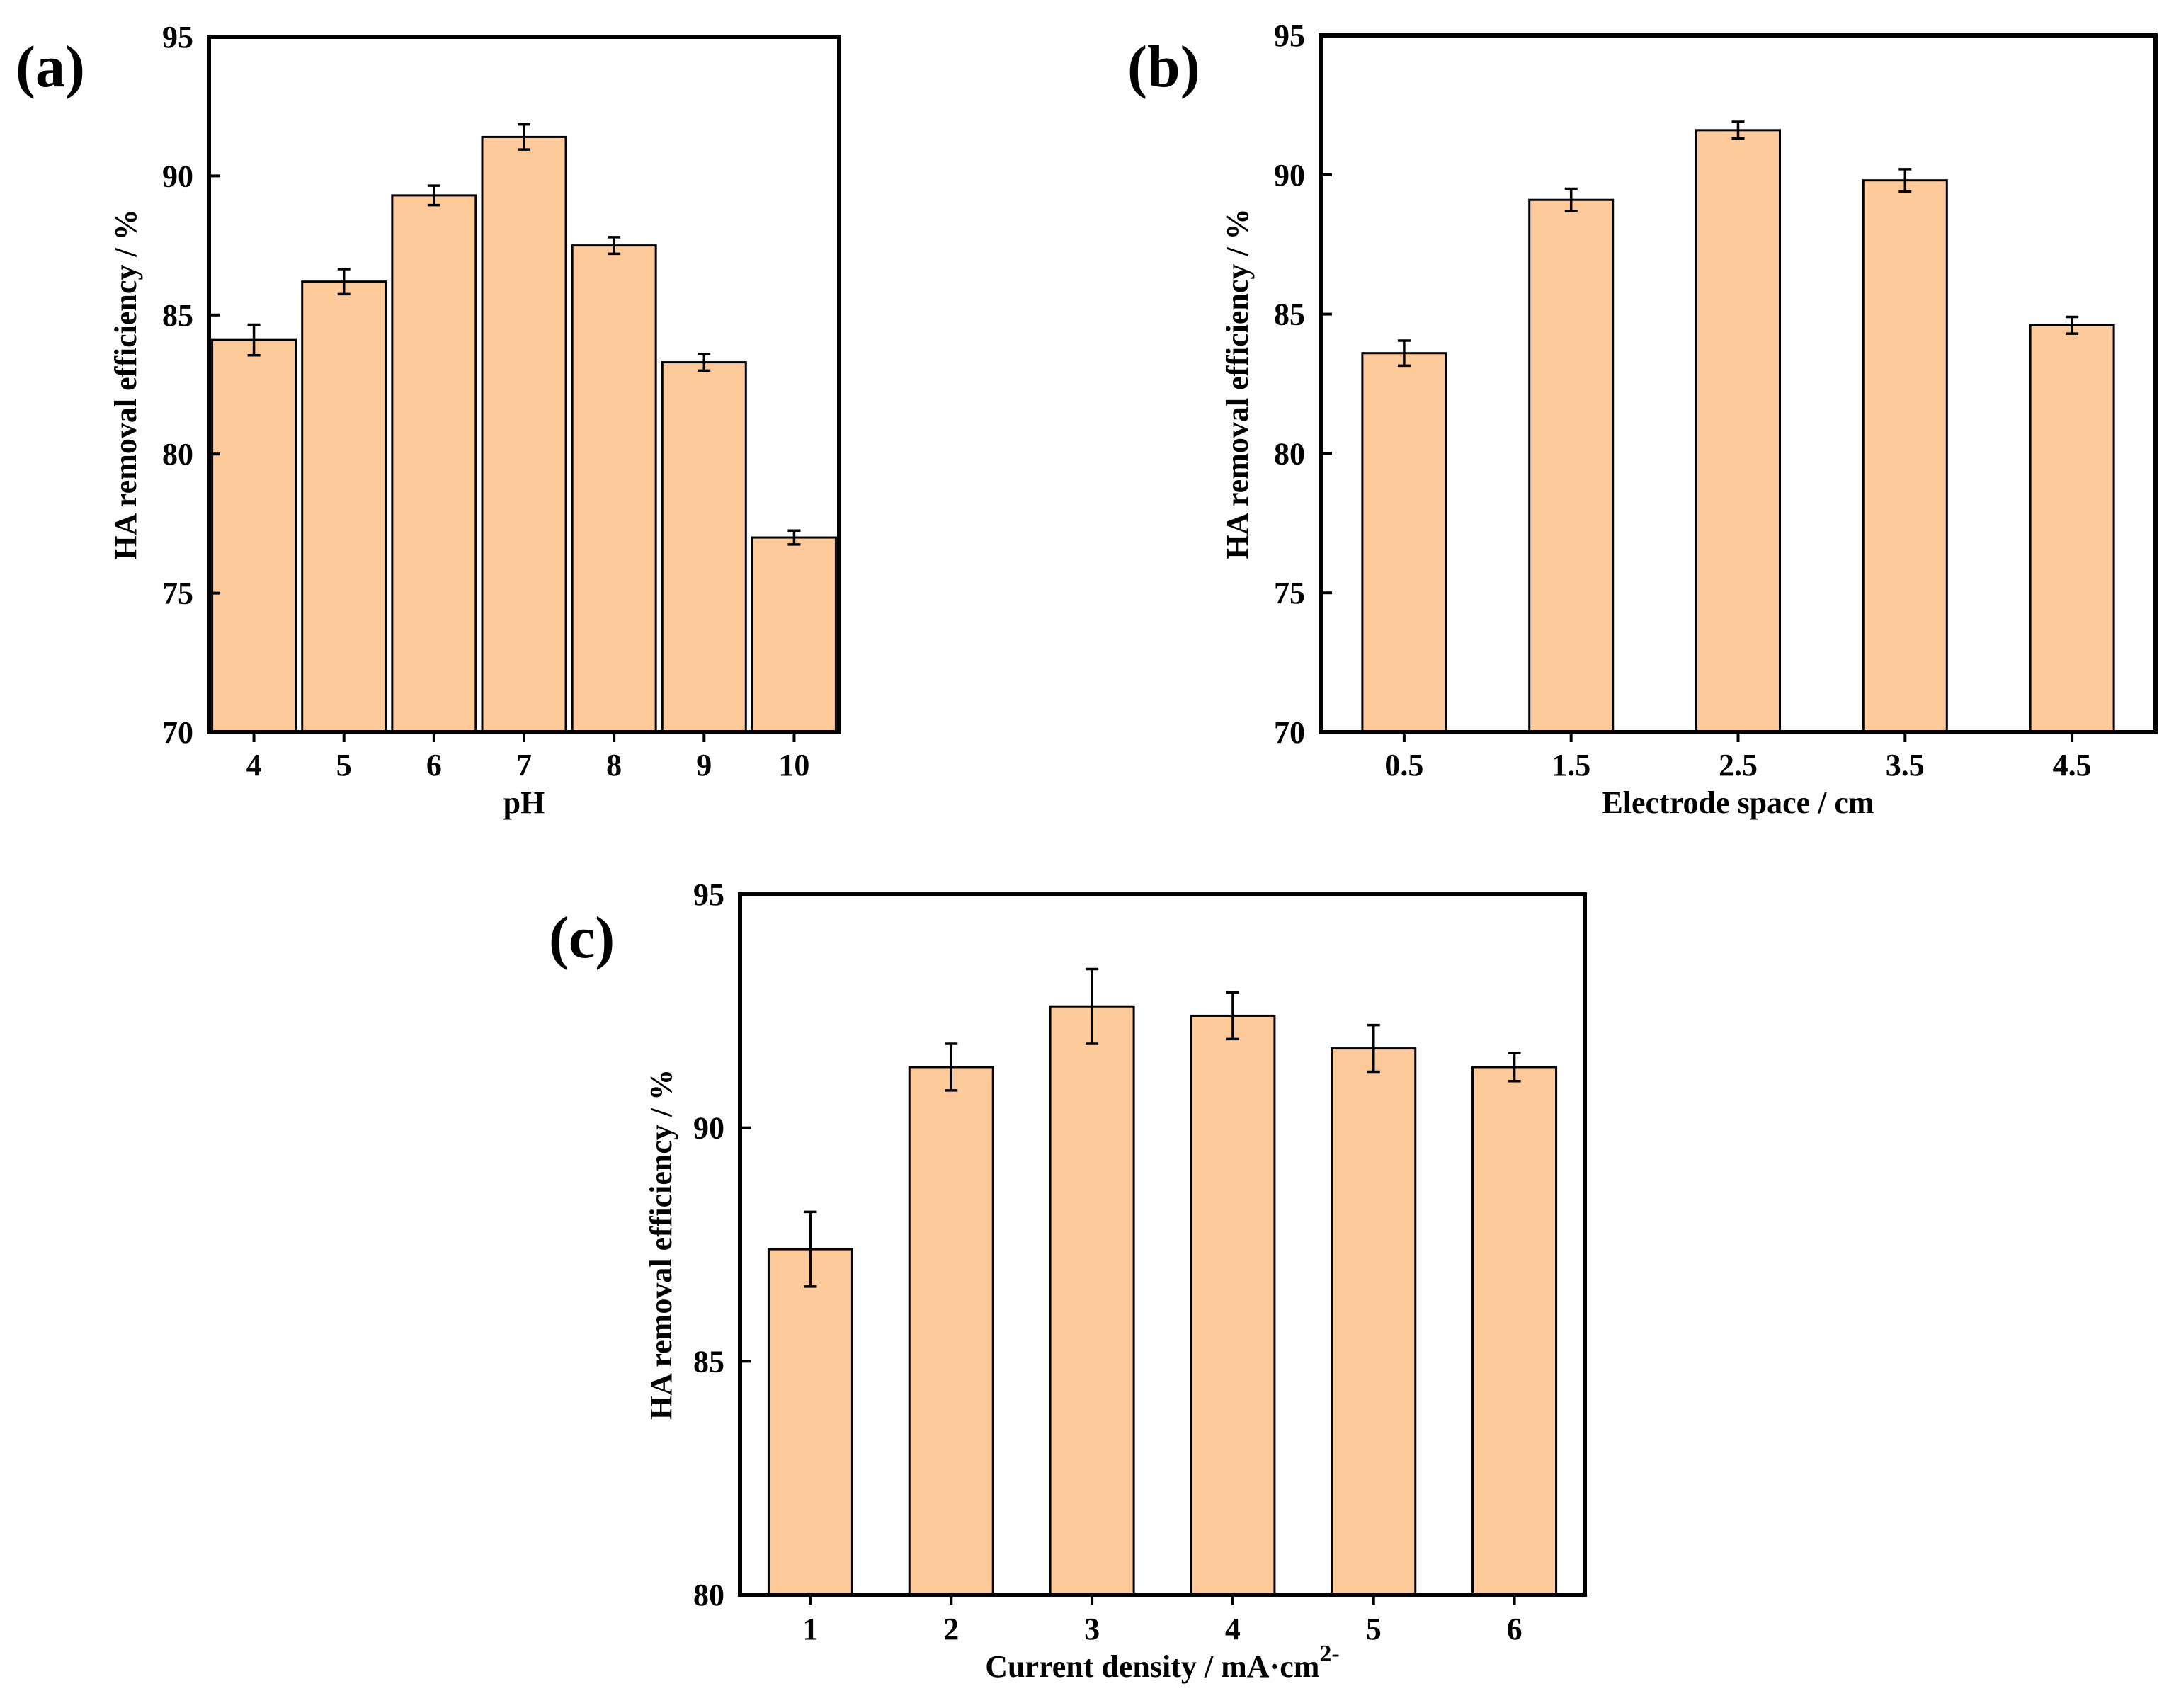  I want to click on error-bar-b-2.5, so click(1738, 130).